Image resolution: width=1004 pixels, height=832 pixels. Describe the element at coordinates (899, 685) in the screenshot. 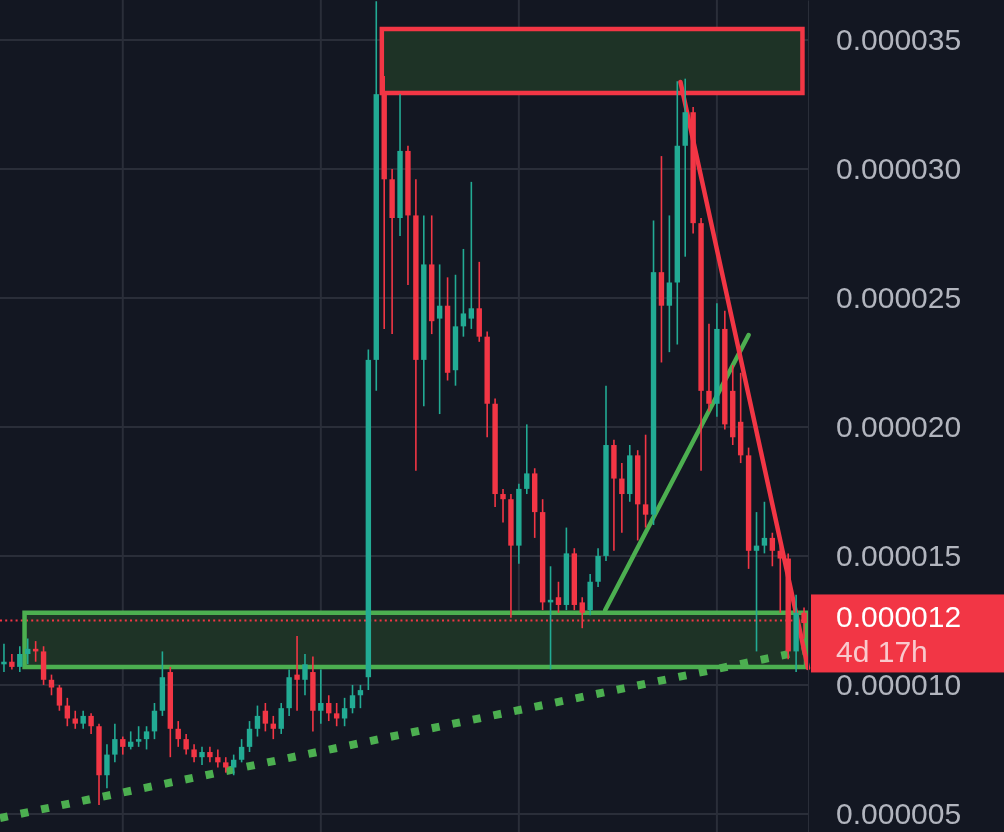

I see `y-tick-label: 0.000010` at that location.